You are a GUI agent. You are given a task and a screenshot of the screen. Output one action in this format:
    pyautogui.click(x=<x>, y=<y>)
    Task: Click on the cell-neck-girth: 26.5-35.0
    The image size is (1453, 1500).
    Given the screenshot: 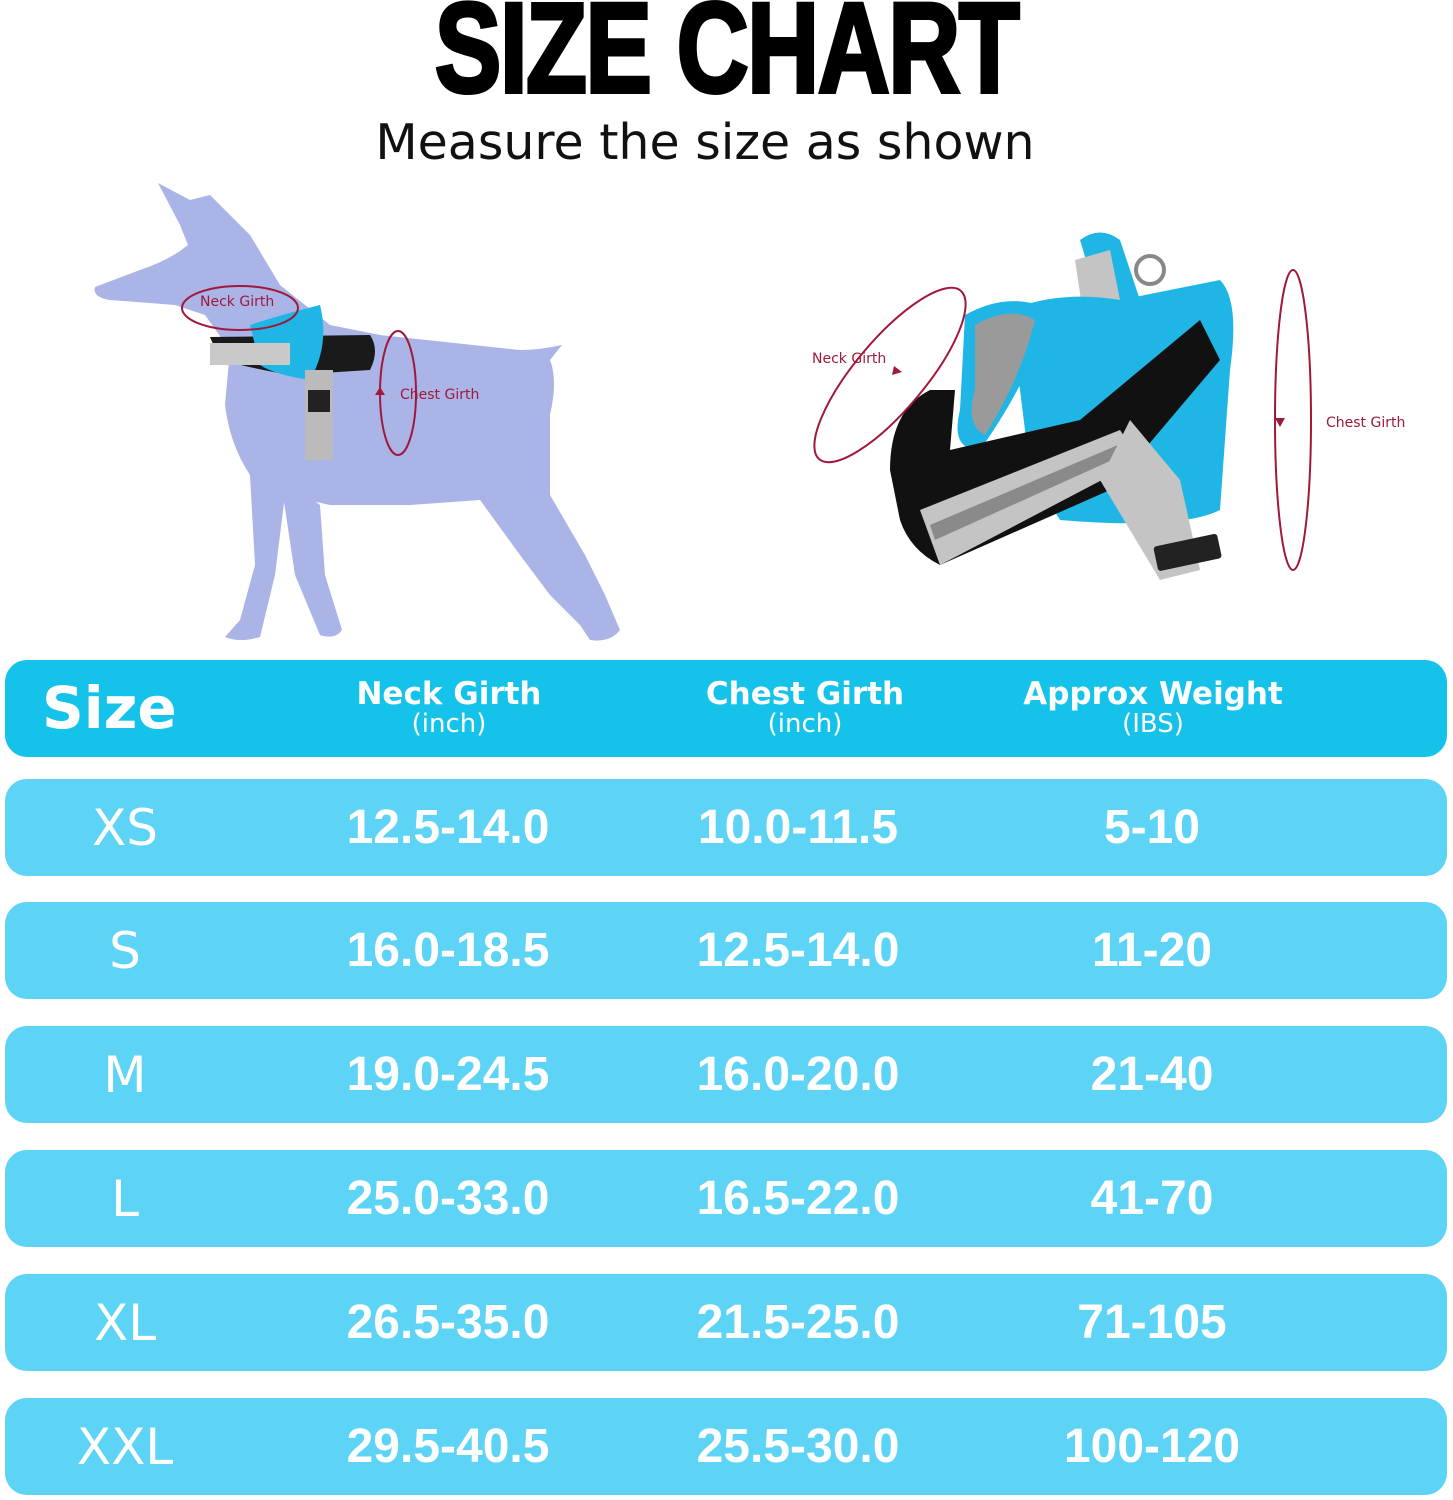 What is the action you would take?
    pyautogui.click(x=448, y=1322)
    